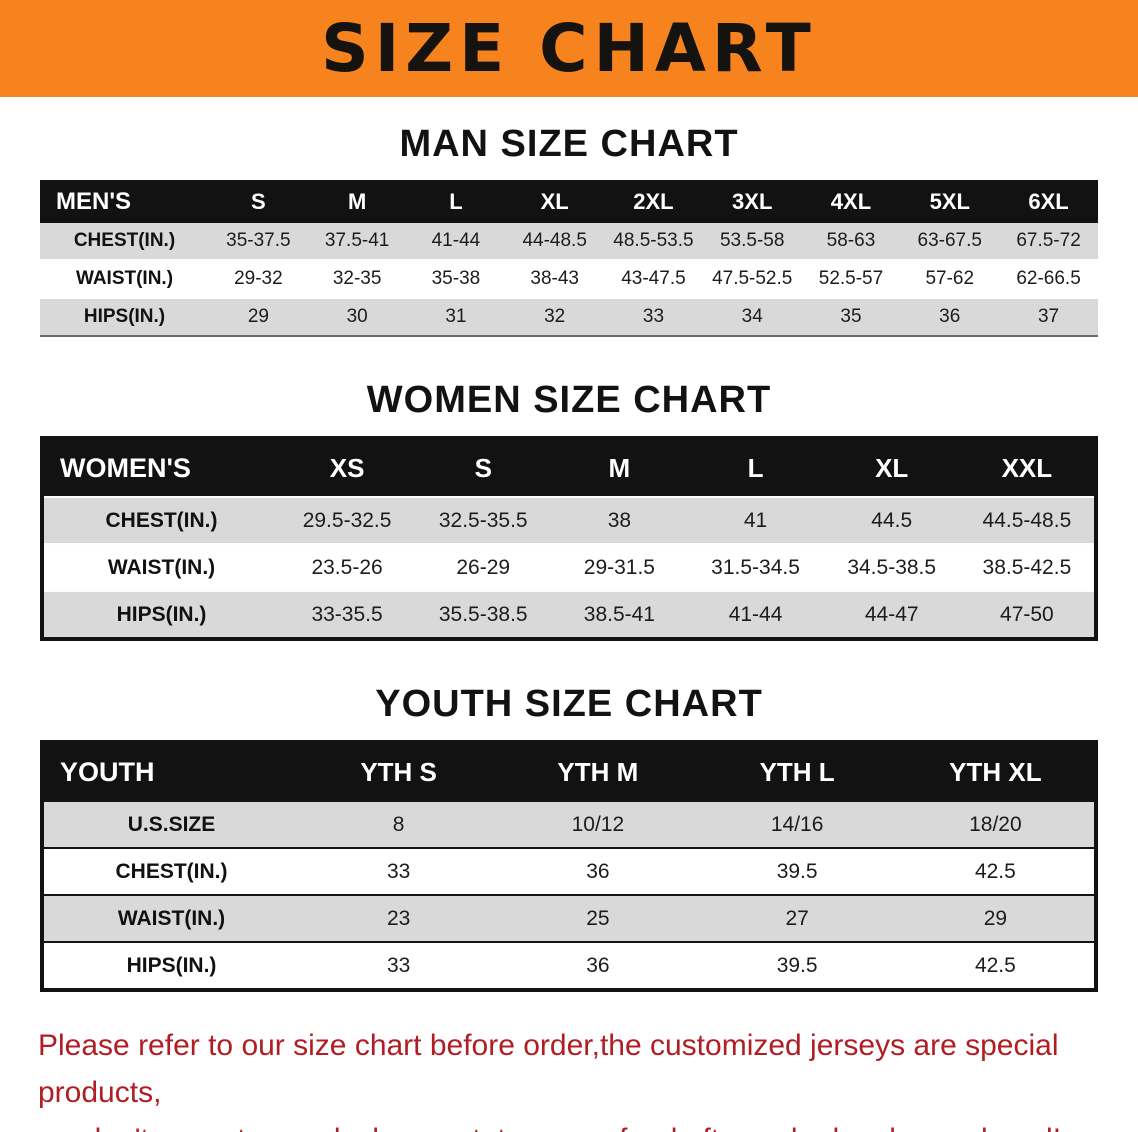 Image resolution: width=1138 pixels, height=1132 pixels. Describe the element at coordinates (1048, 316) in the screenshot. I see `value-cell: 37` at that location.